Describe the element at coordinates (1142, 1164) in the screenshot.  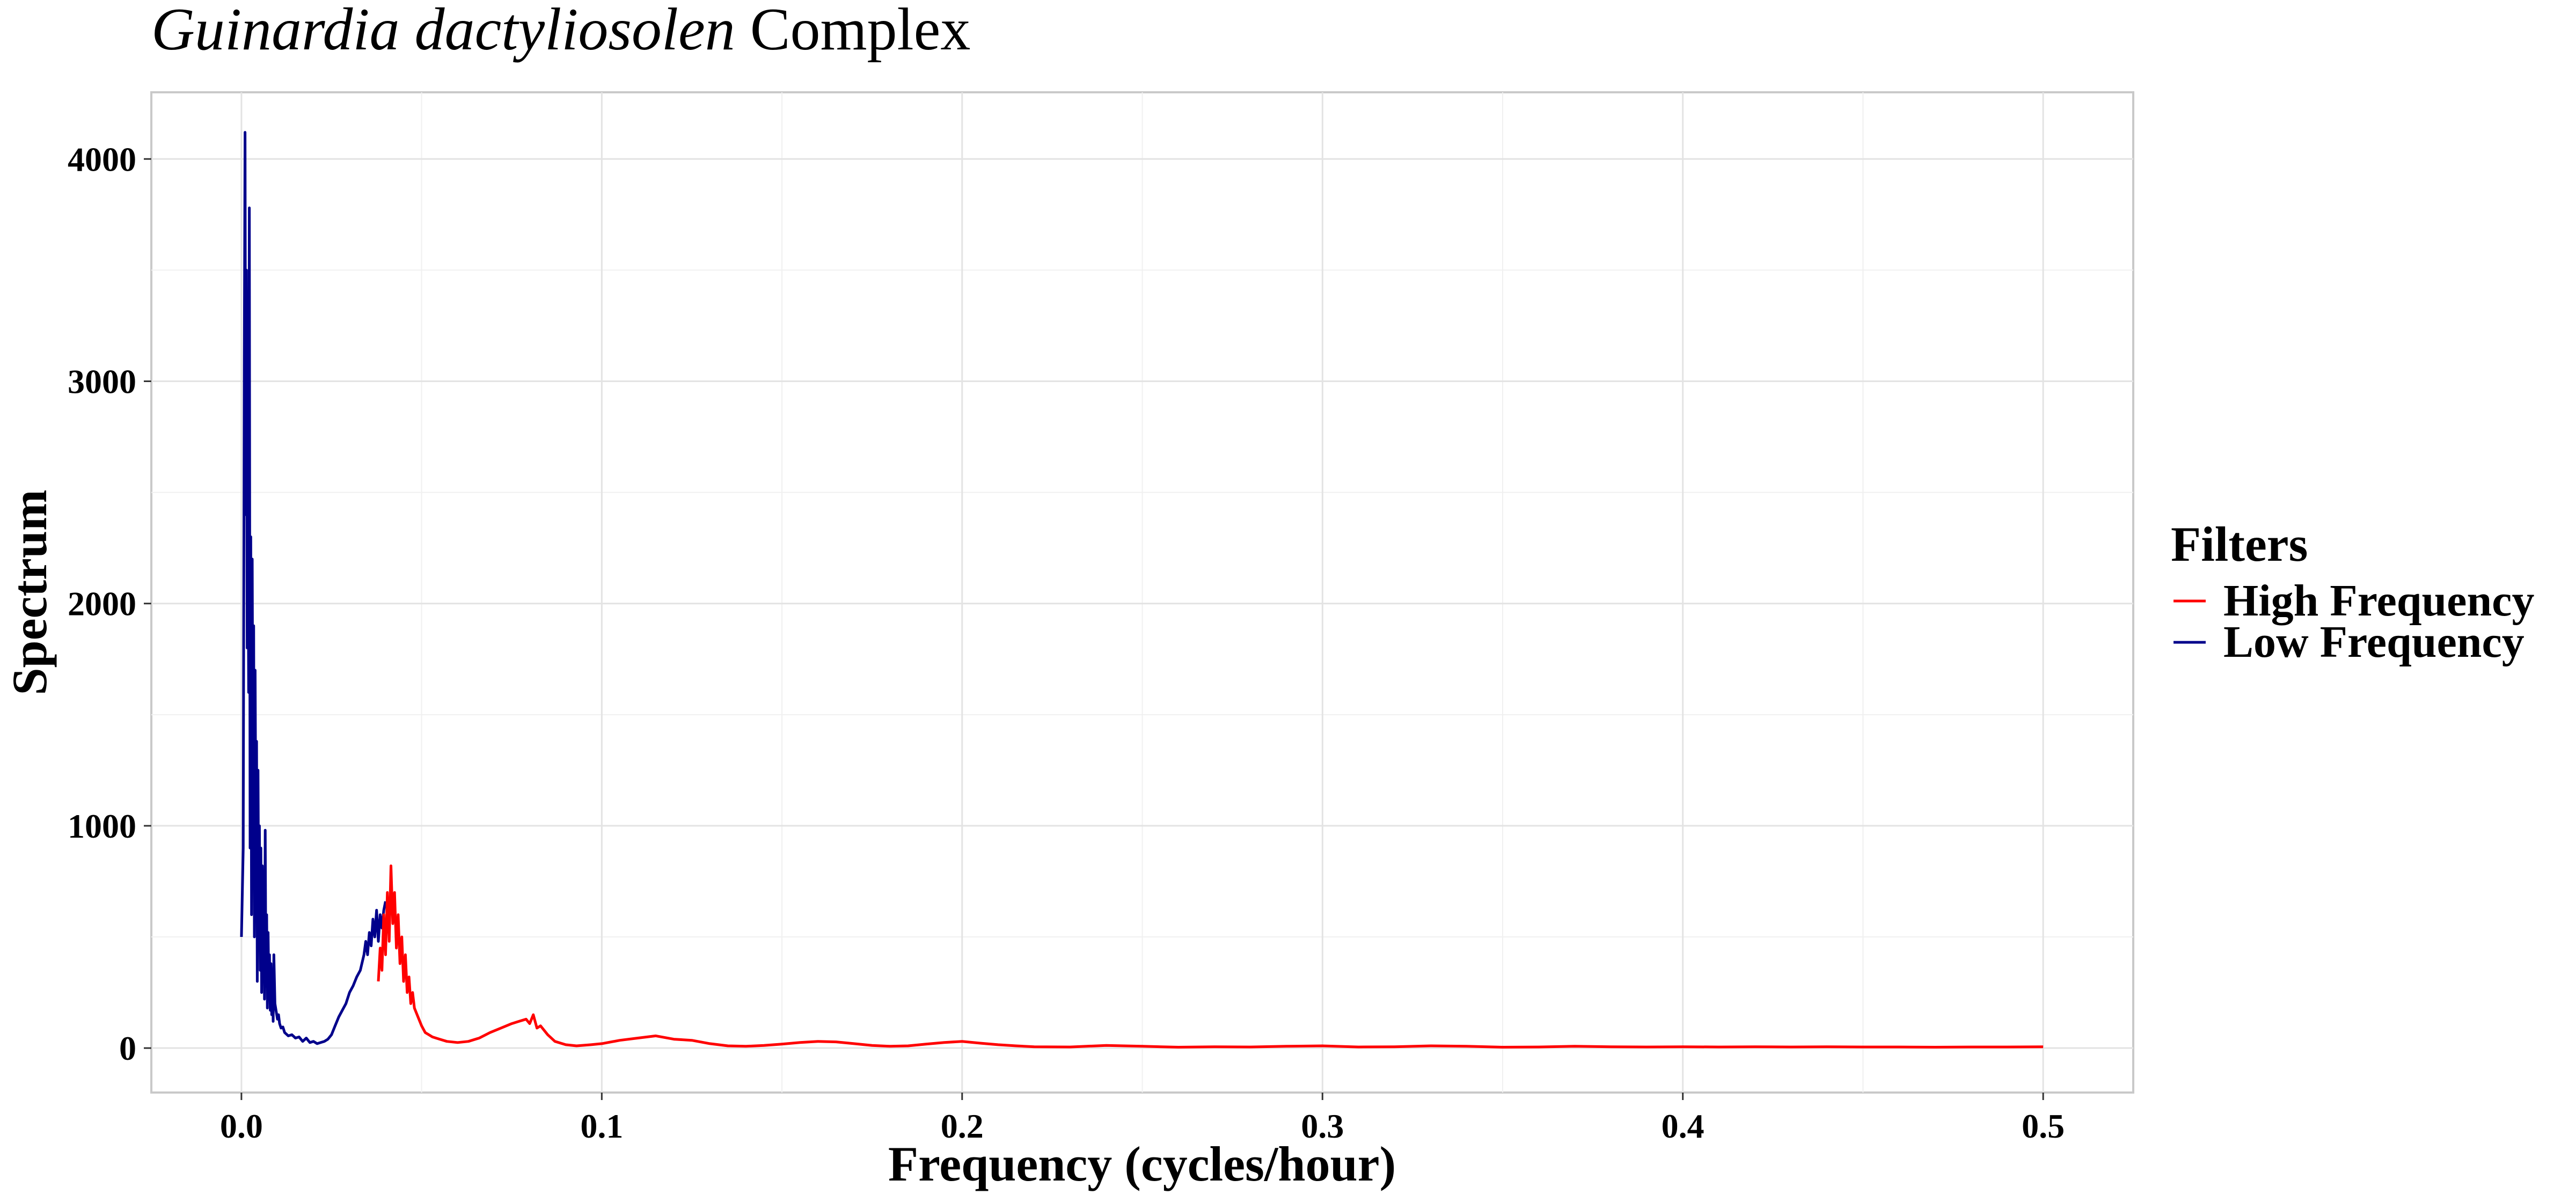
I see `x-axis-title: Frequency (cycles/hour)` at that location.